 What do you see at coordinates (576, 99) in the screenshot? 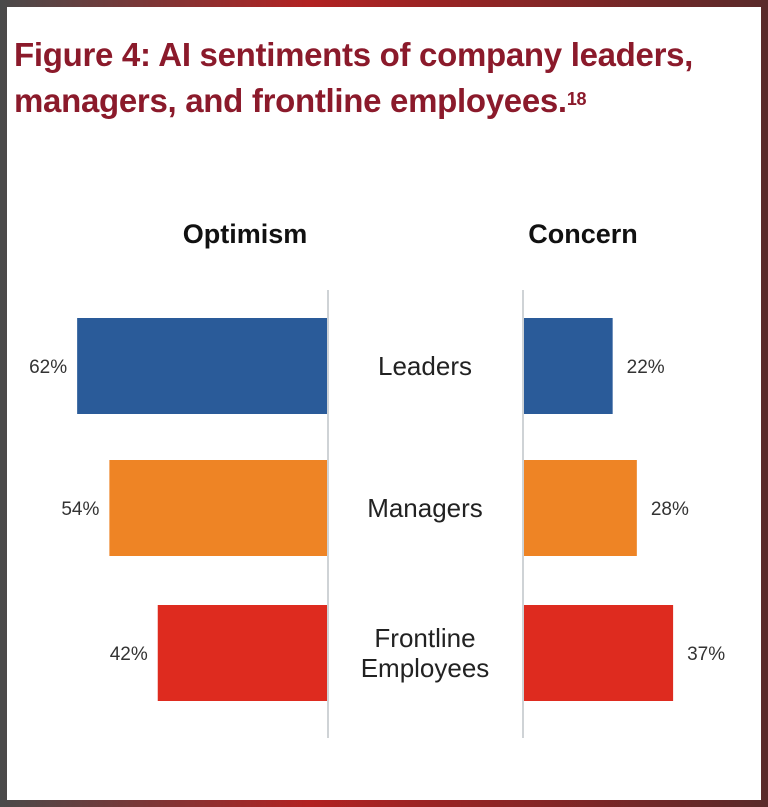
I see `title-footnote: 18` at bounding box center [576, 99].